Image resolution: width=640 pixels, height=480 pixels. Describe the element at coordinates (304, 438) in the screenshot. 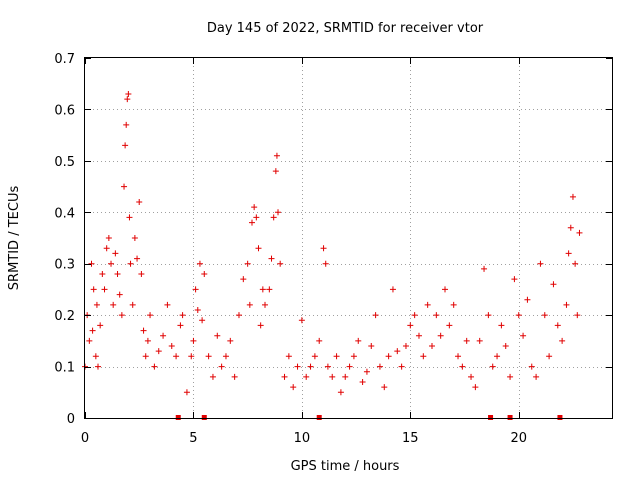

I see `x-tick-labels: 0 5 10 15 20` at that location.